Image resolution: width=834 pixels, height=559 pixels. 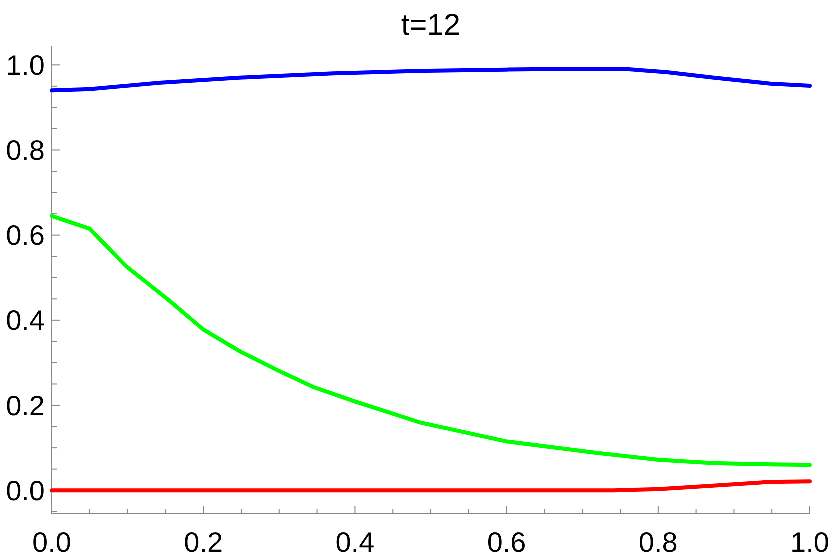 I want to click on x-tick-label: 0.6, so click(x=506, y=542).